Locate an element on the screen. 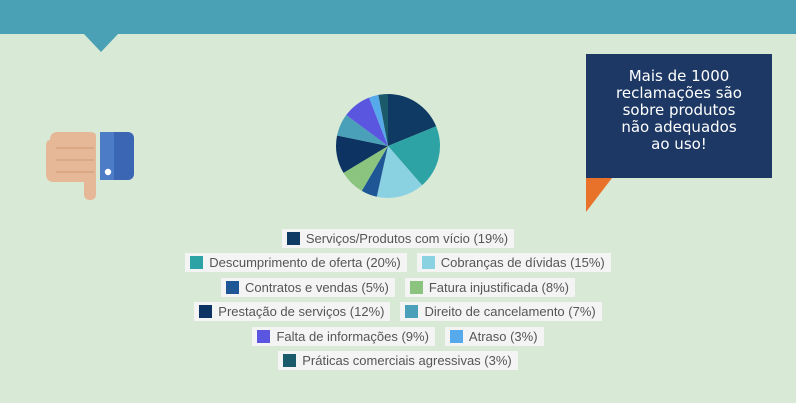 The height and width of the screenshot is (403, 796). legend-label: Serviços/Produtos com vício (19%) is located at coordinates (407, 238).